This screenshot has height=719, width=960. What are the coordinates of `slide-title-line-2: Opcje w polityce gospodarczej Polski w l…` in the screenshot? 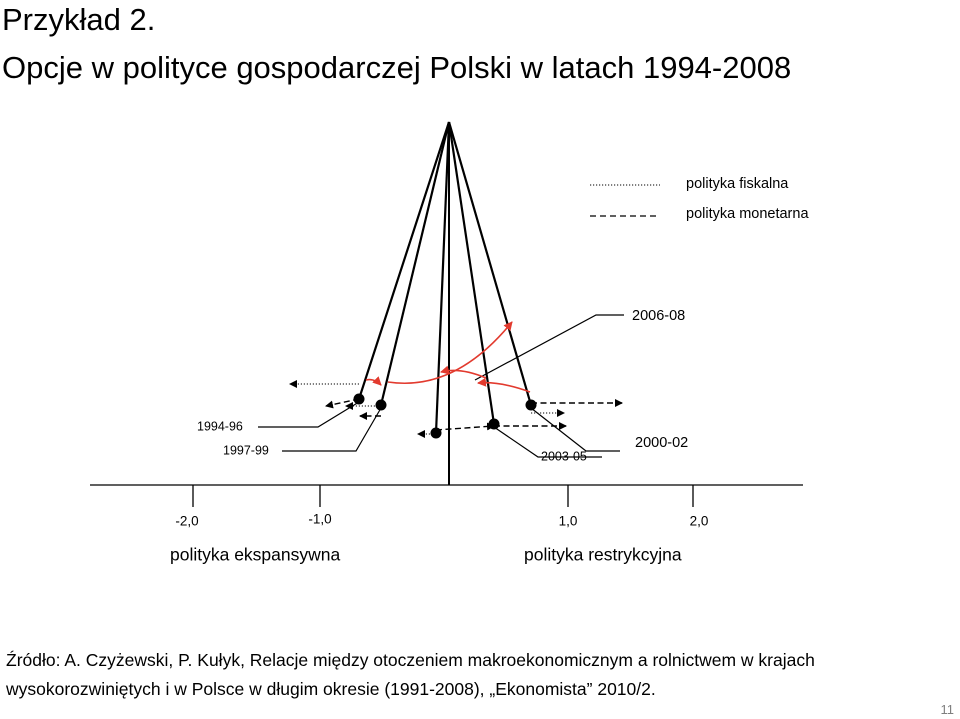 It's located at (397, 67).